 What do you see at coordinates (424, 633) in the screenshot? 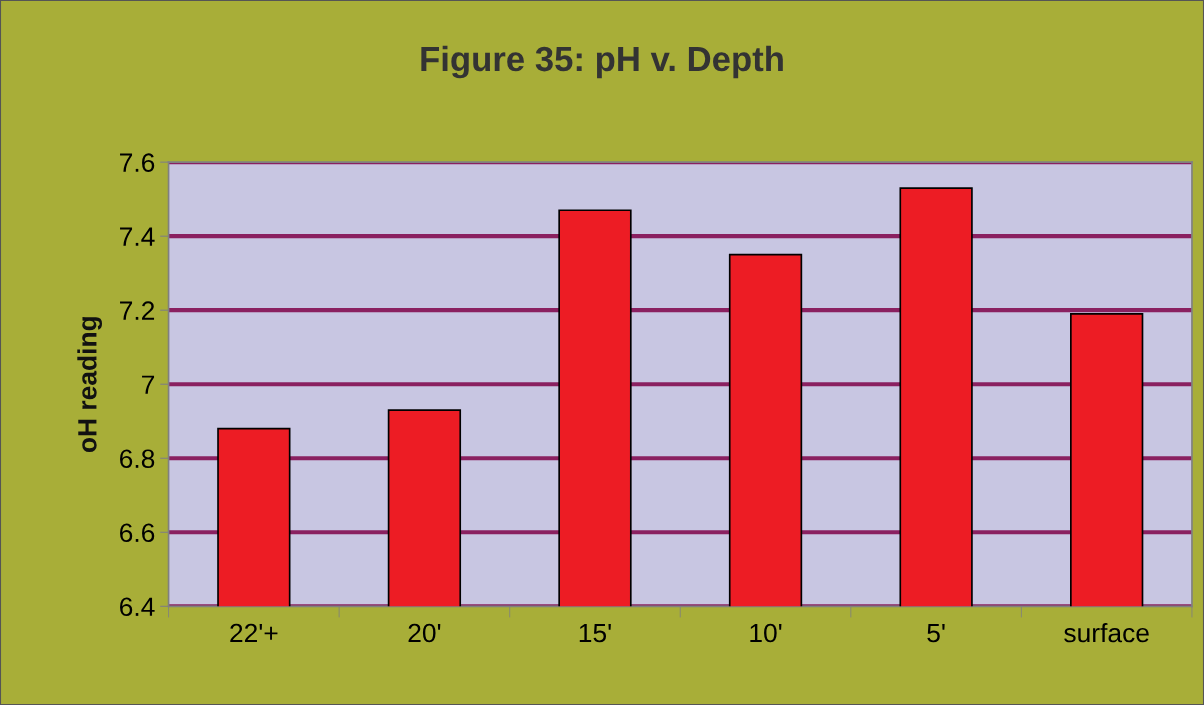
I see `x-tick-label: 20'` at bounding box center [424, 633].